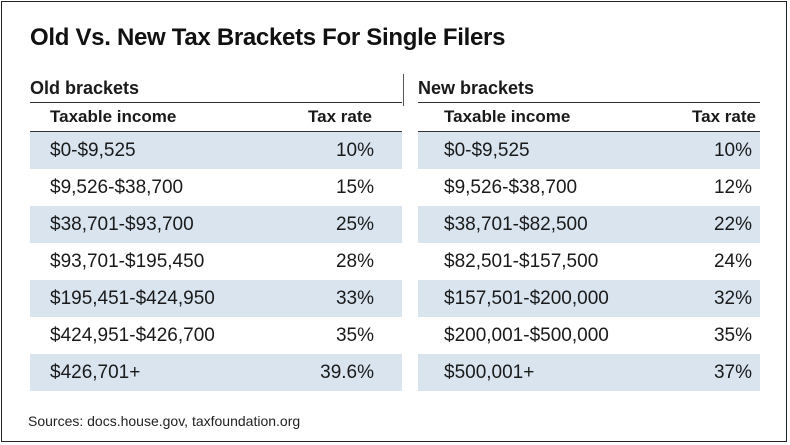 The image size is (790, 445). I want to click on rate-cell: 24%, so click(732, 261).